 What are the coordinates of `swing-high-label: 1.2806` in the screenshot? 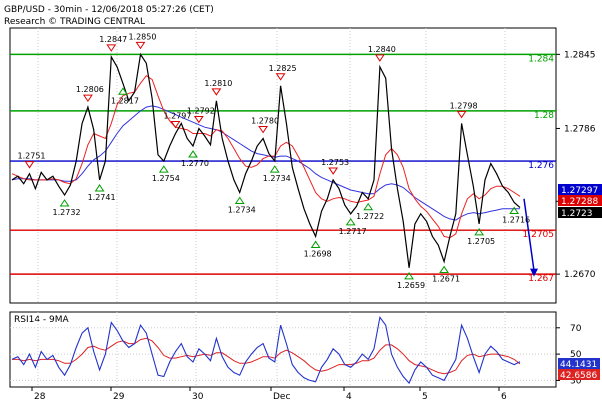 It's located at (90, 89).